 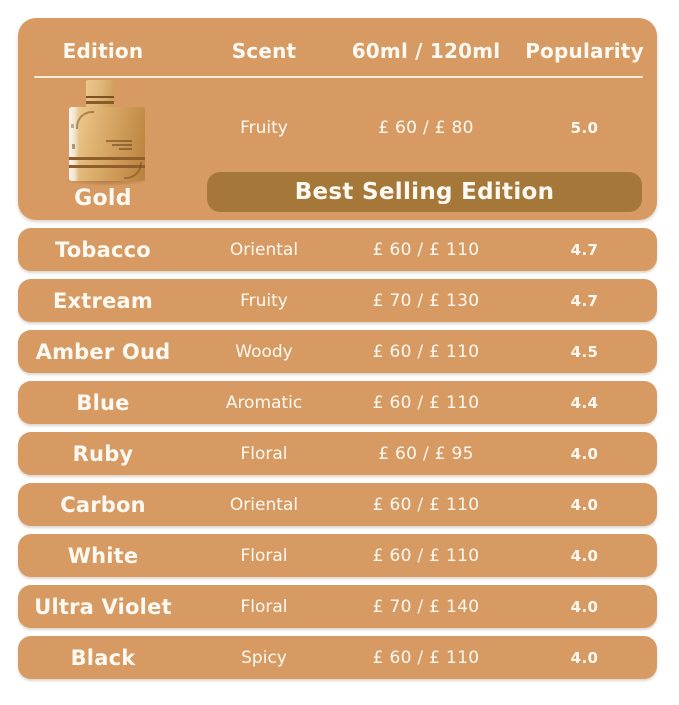 What do you see at coordinates (103, 402) in the screenshot?
I see `row-edition-name: Blue` at bounding box center [103, 402].